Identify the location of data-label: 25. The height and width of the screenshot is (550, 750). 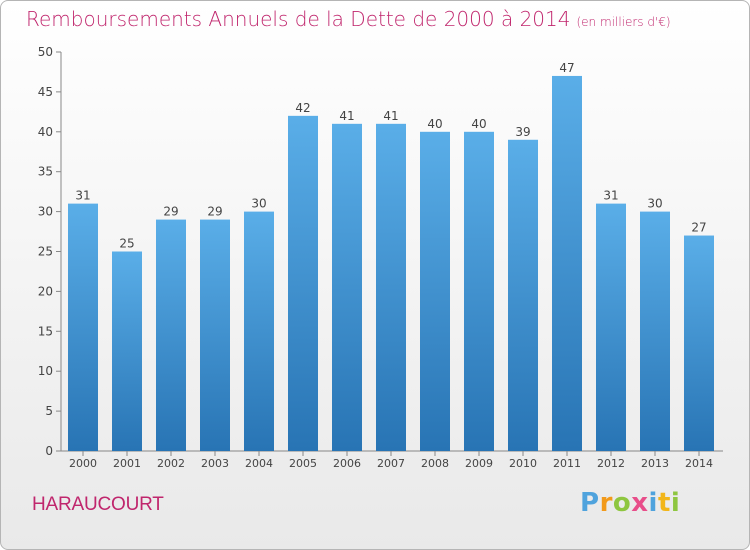
(126, 244).